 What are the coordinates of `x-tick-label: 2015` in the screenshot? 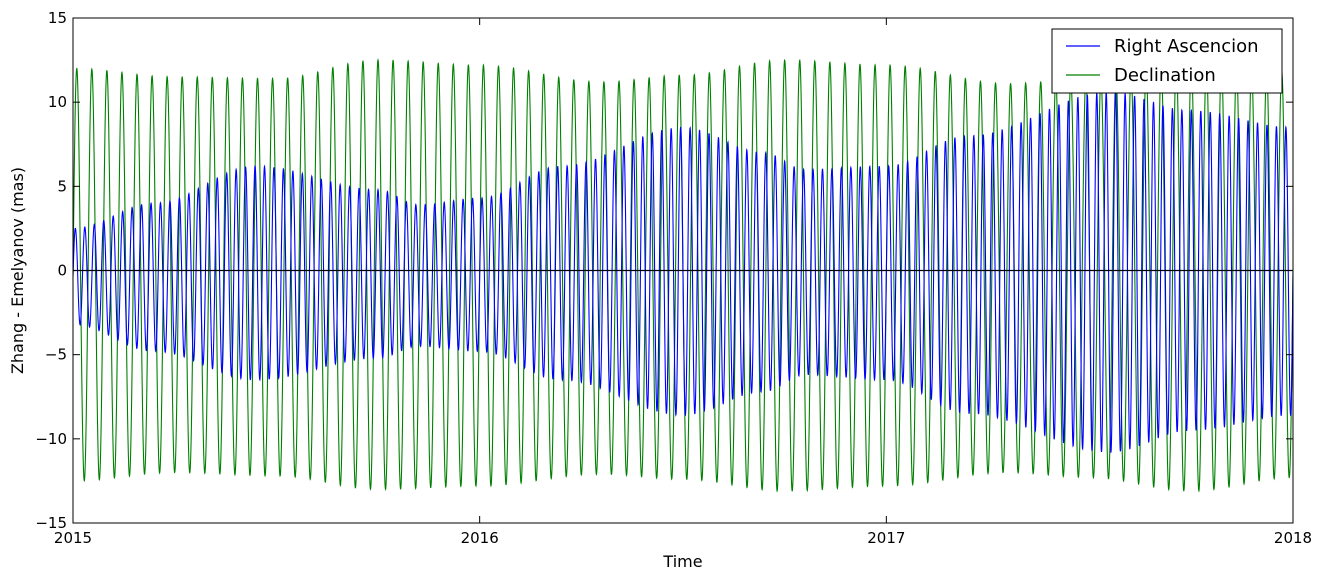 It's located at (73, 538).